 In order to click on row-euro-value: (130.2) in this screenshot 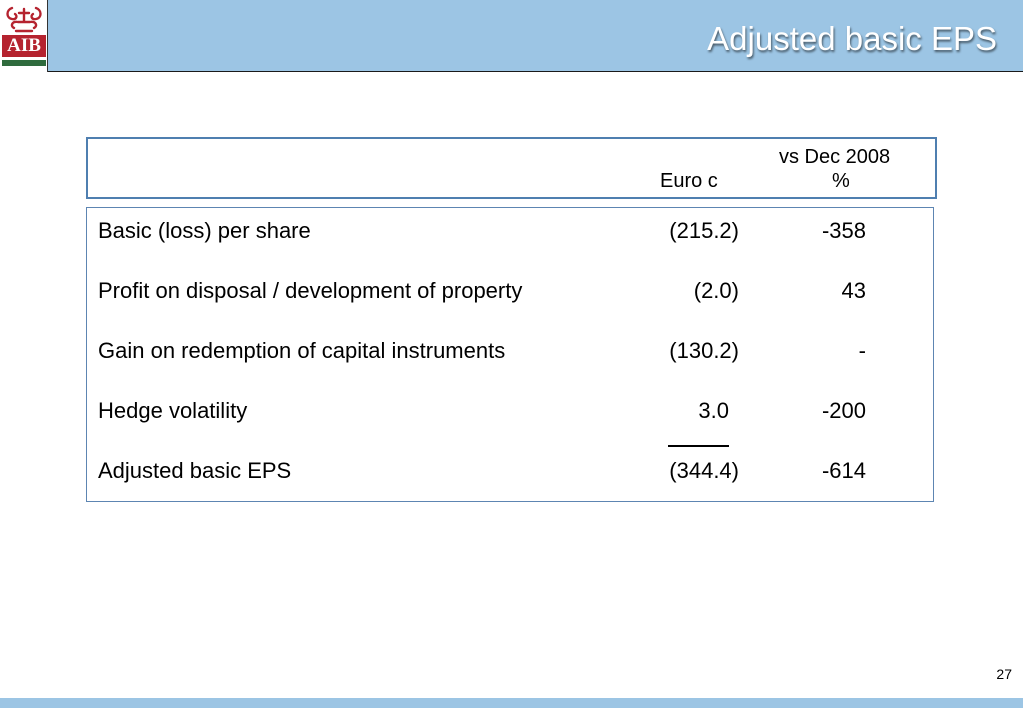, I will do `click(704, 350)`.